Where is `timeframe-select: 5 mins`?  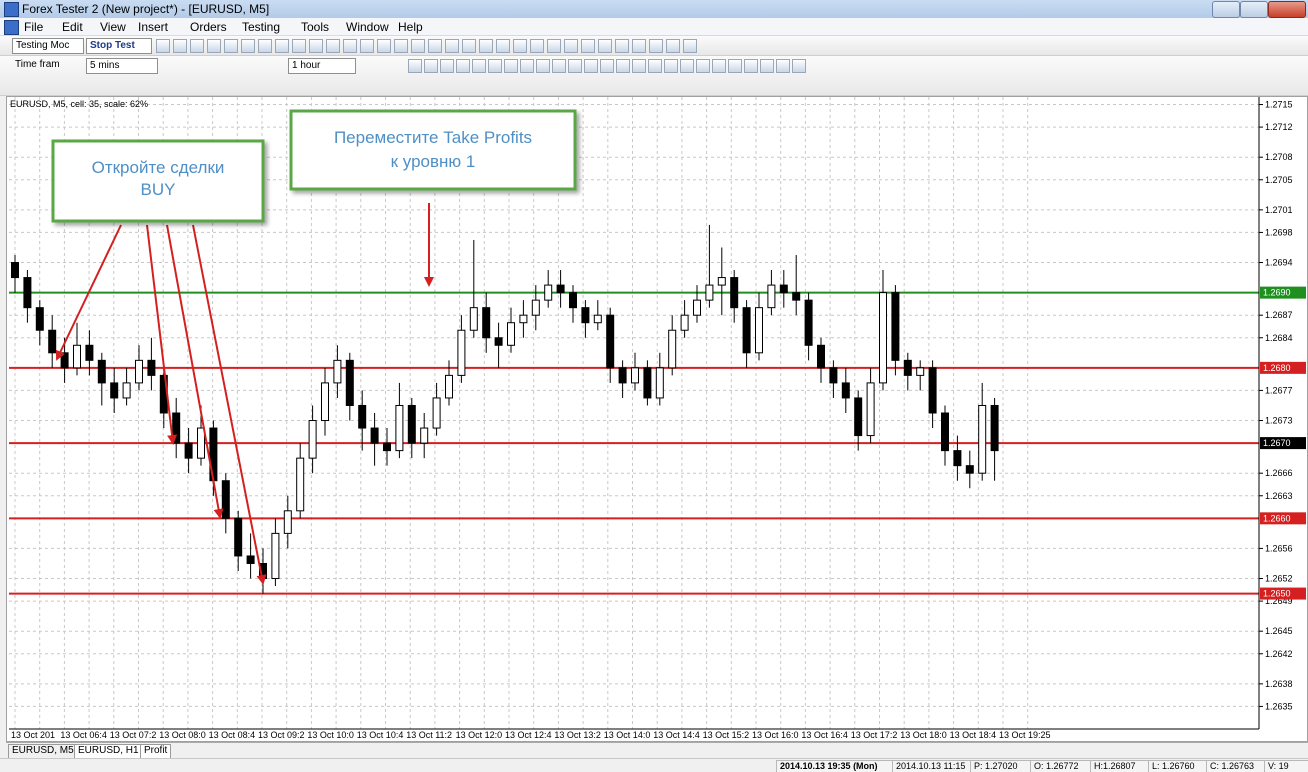 timeframe-select: 5 mins is located at coordinates (122, 66).